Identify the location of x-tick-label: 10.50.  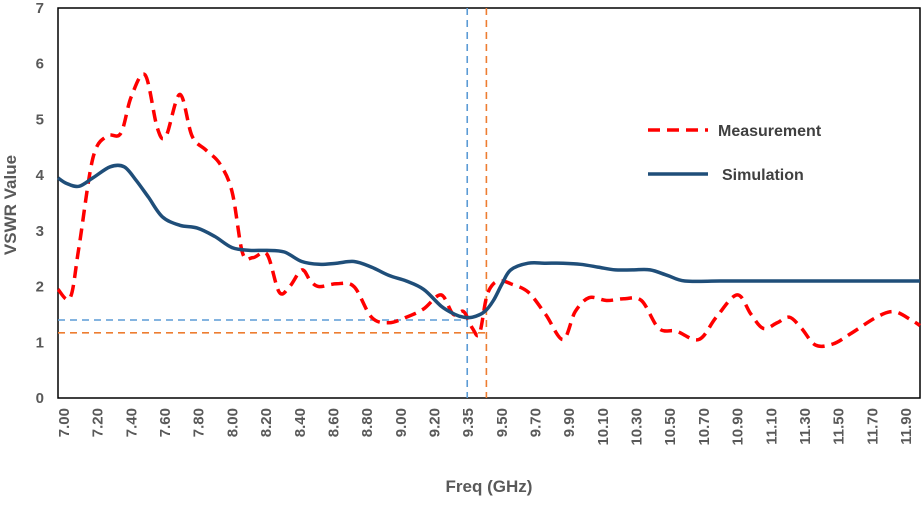
(670, 427).